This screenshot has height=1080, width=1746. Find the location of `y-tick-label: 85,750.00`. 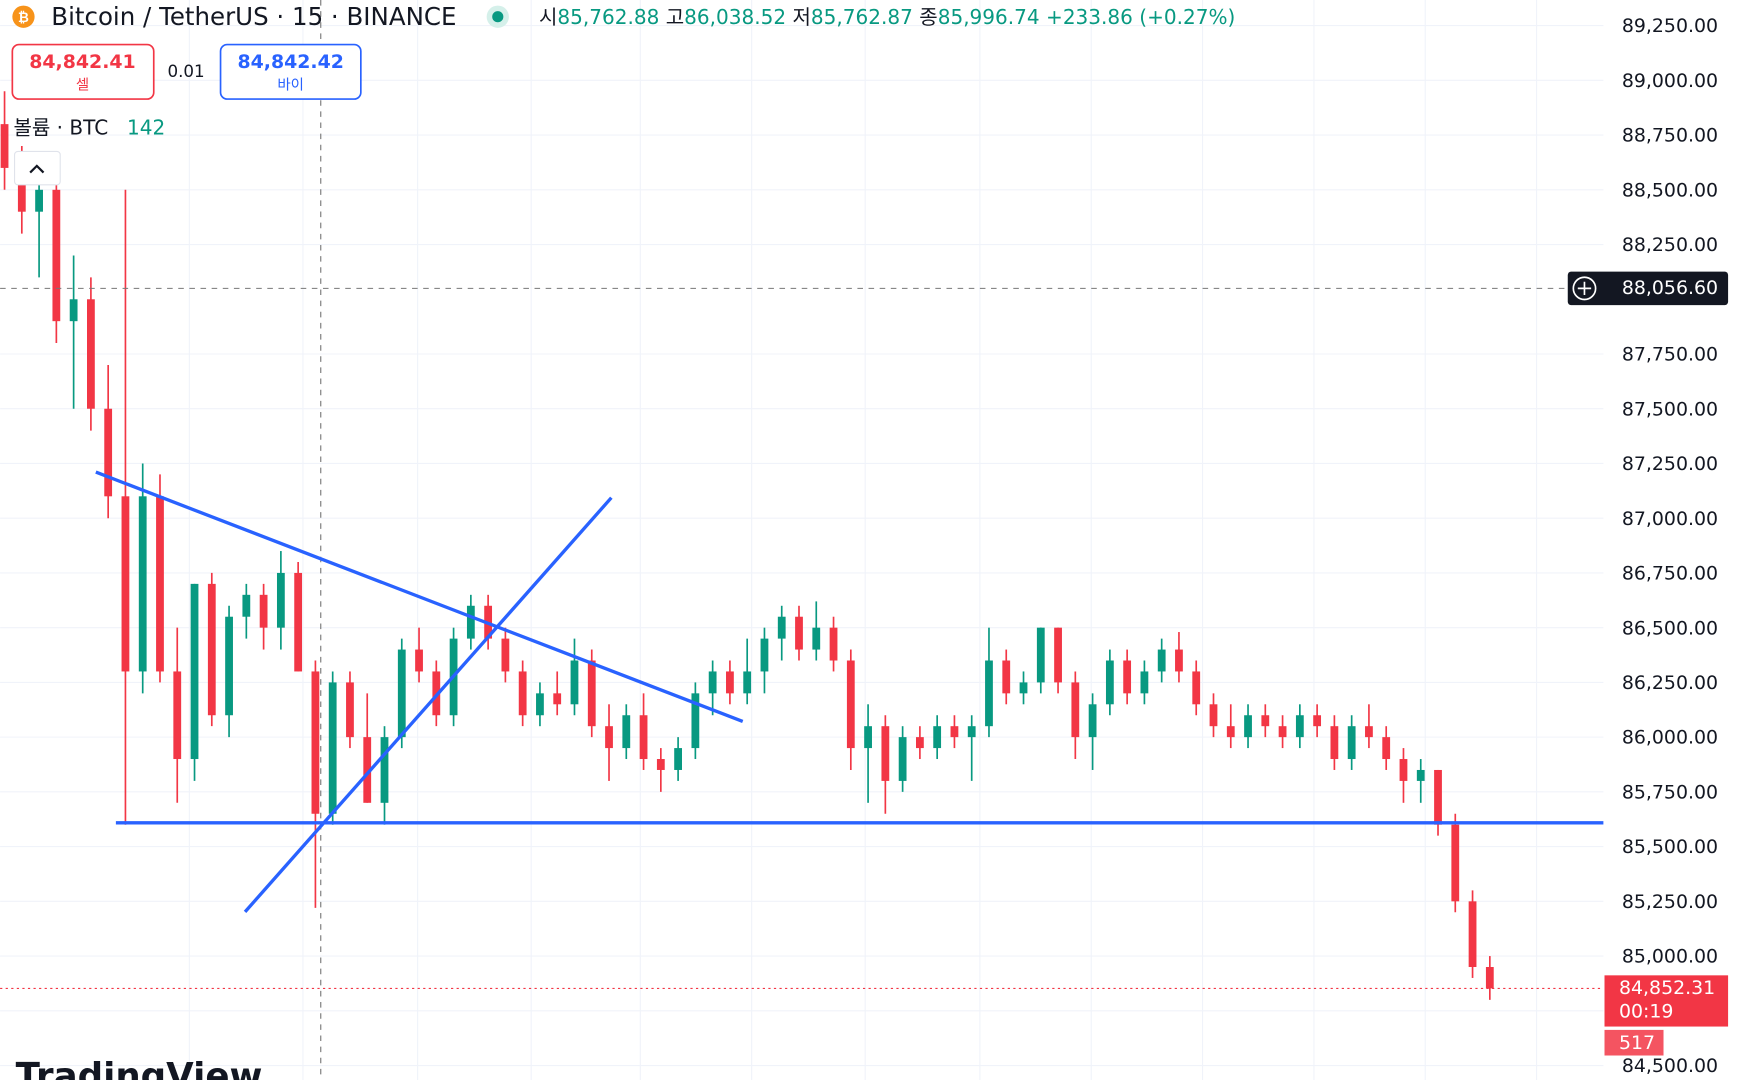

y-tick-label: 85,750.00 is located at coordinates (1670, 792).